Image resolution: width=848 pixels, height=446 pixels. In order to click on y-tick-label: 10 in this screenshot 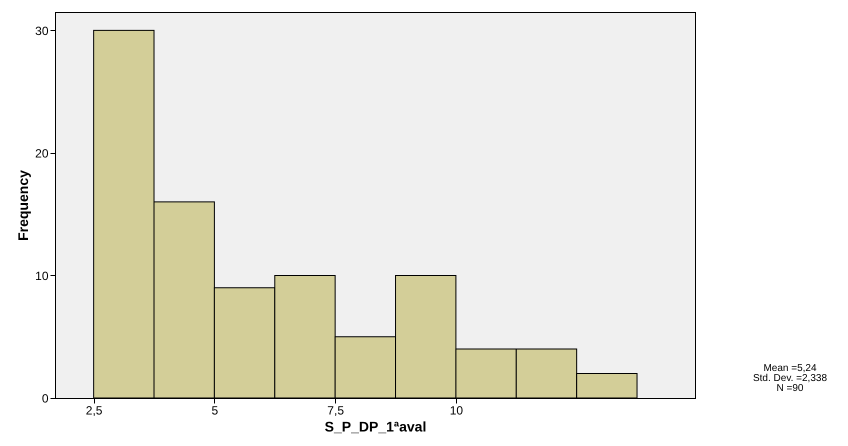, I will do `click(42, 275)`.